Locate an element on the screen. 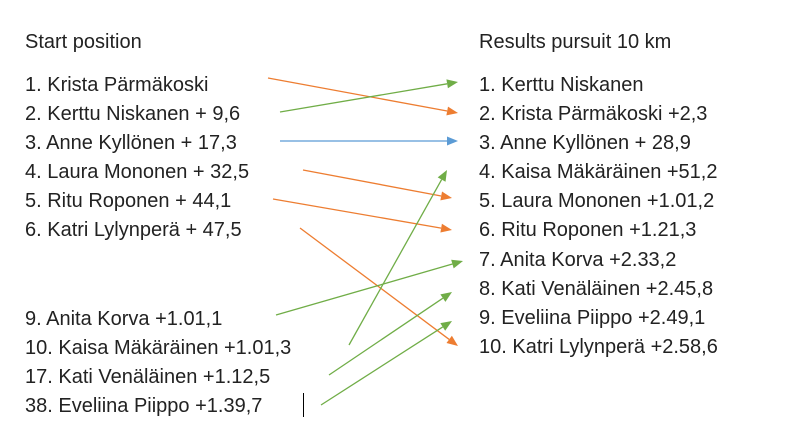  start-entry: 5. Ritu Roponen + 44,1 is located at coordinates (128, 201).